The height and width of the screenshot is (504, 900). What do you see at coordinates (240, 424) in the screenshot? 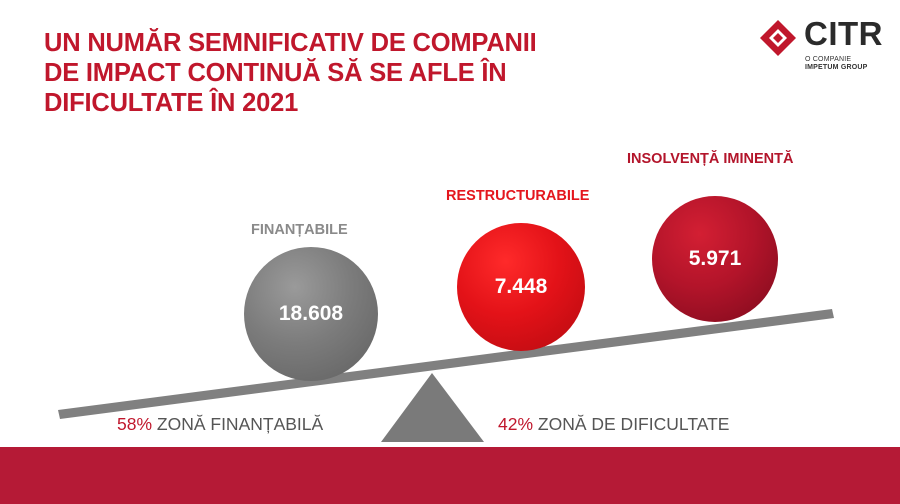
I see `caption-left-text: ZONĂ FINANȚABILĂ` at bounding box center [240, 424].